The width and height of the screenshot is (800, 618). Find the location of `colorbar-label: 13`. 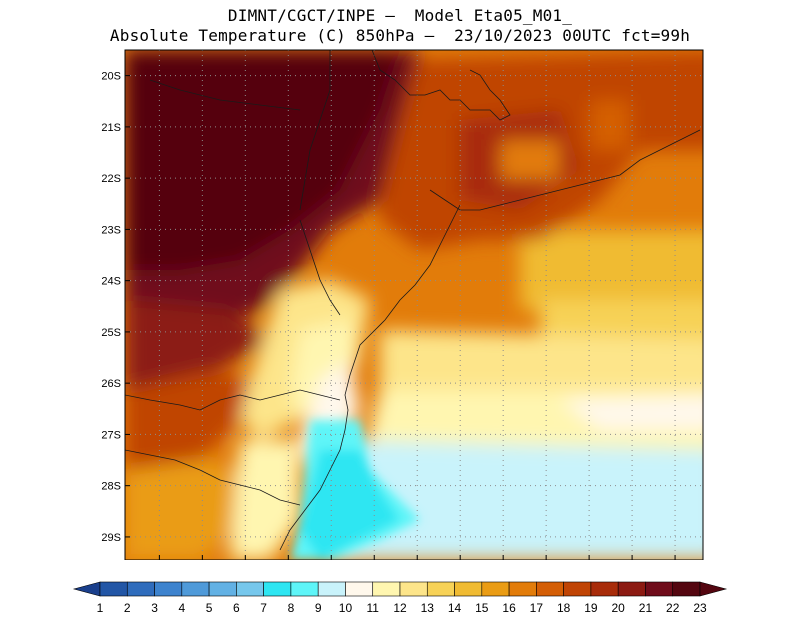

colorbar-label: 13 is located at coordinates (428, 608).